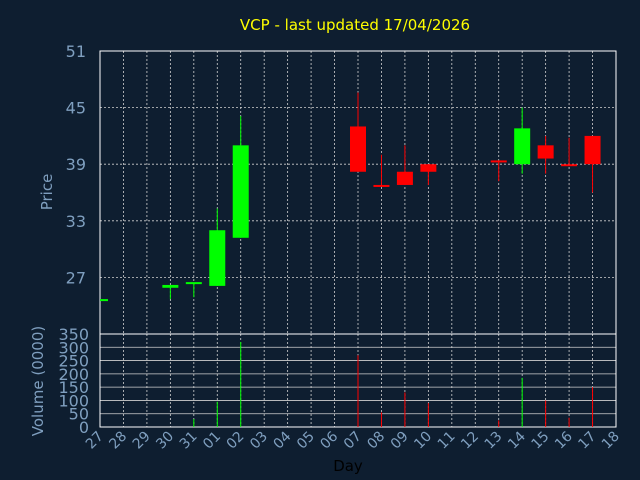 Image resolution: width=640 pixels, height=480 pixels. I want to click on x-tick-label: 02, so click(236, 441).